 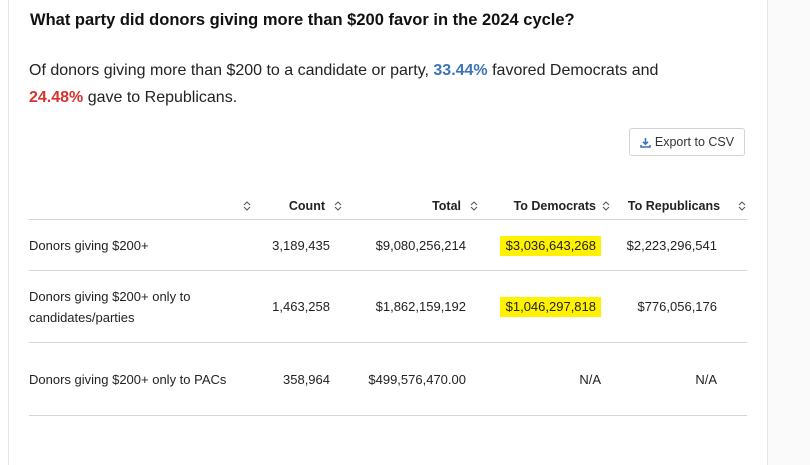 I want to click on cell-total: $9,080,256,214, so click(x=398, y=245).